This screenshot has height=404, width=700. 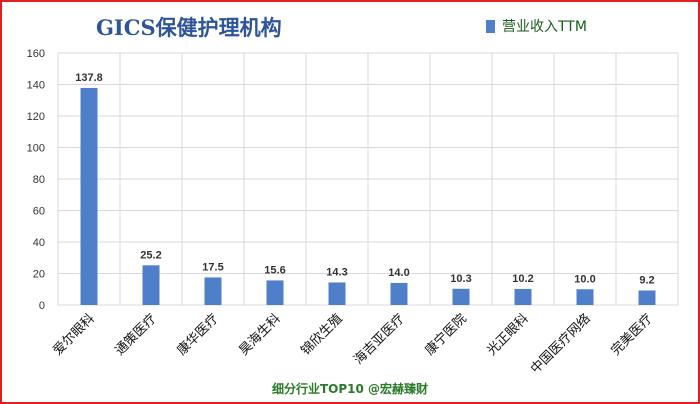 What do you see at coordinates (42, 306) in the screenshot?
I see `y-tick-label: 0` at bounding box center [42, 306].